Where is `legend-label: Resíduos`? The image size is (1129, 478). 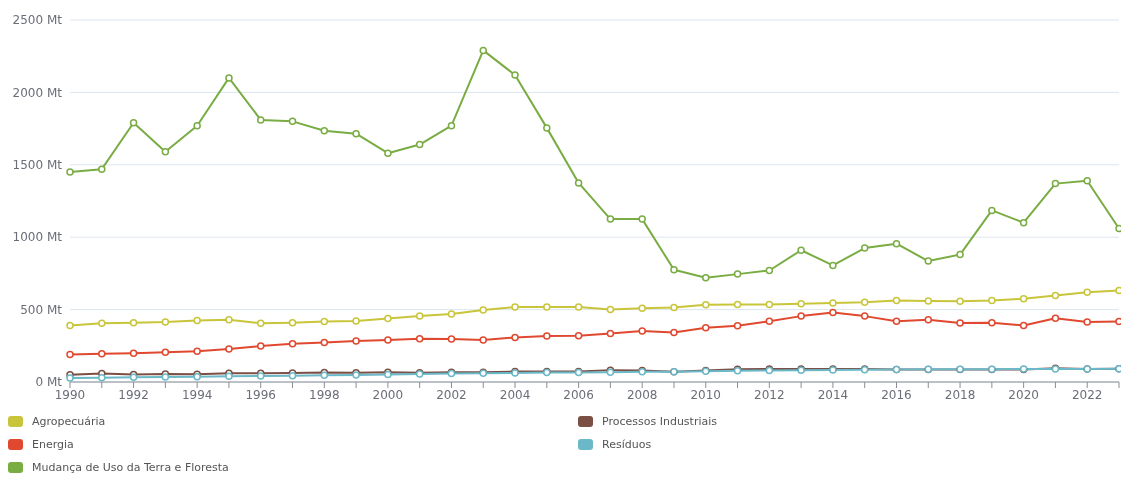
legend-label: Resíduos is located at coordinates (627, 444).